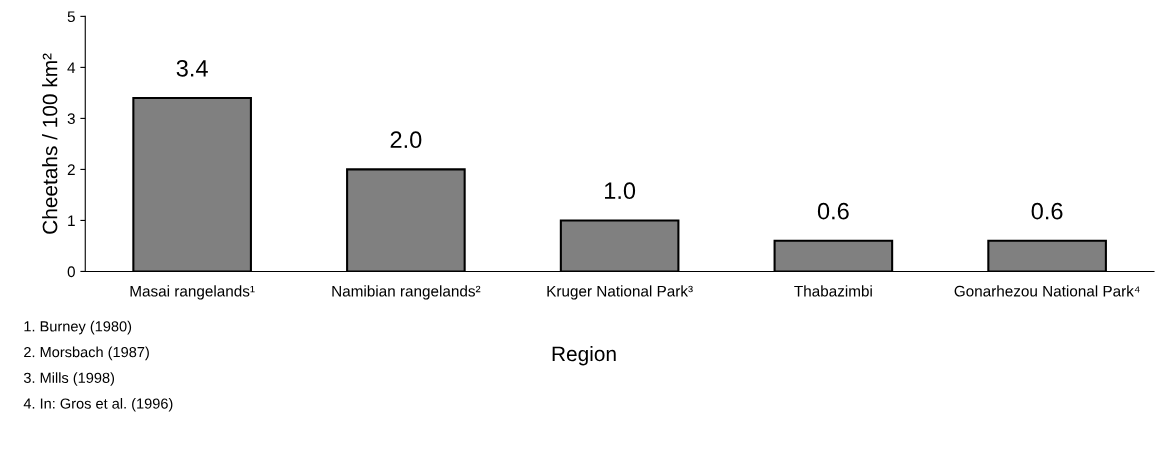 The height and width of the screenshot is (468, 1168). I want to click on y-tick-label: 1, so click(71, 220).